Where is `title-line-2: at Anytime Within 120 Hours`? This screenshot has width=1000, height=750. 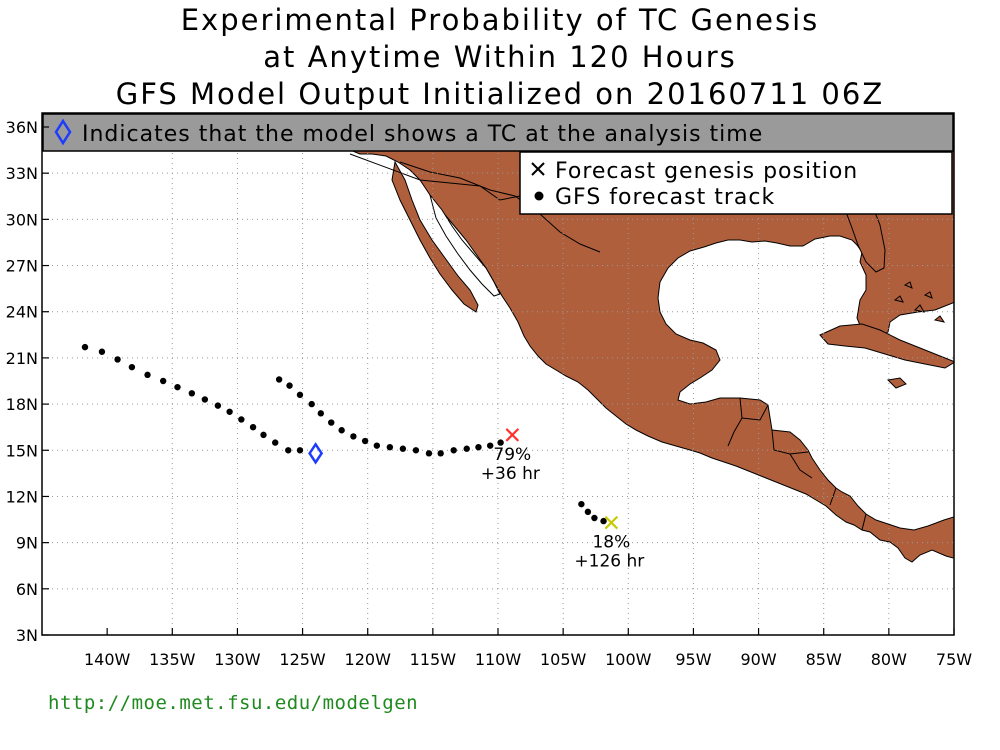 title-line-2: at Anytime Within 120 Hours is located at coordinates (500, 57).